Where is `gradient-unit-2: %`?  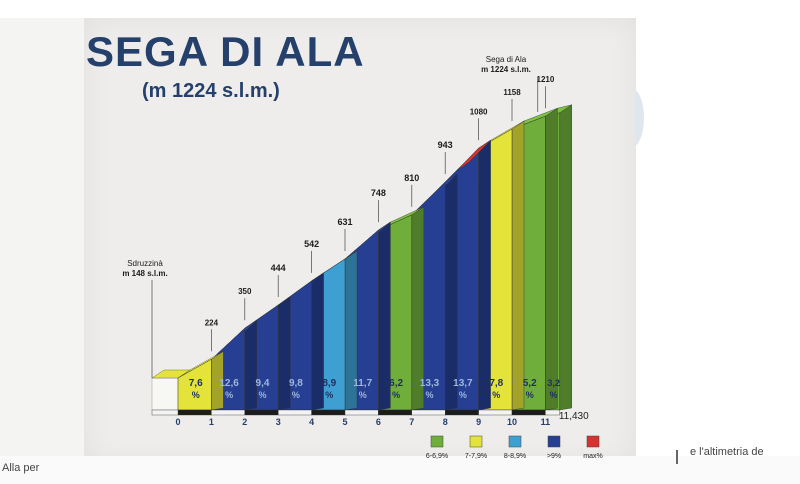
gradient-unit-2: % is located at coordinates (229, 395).